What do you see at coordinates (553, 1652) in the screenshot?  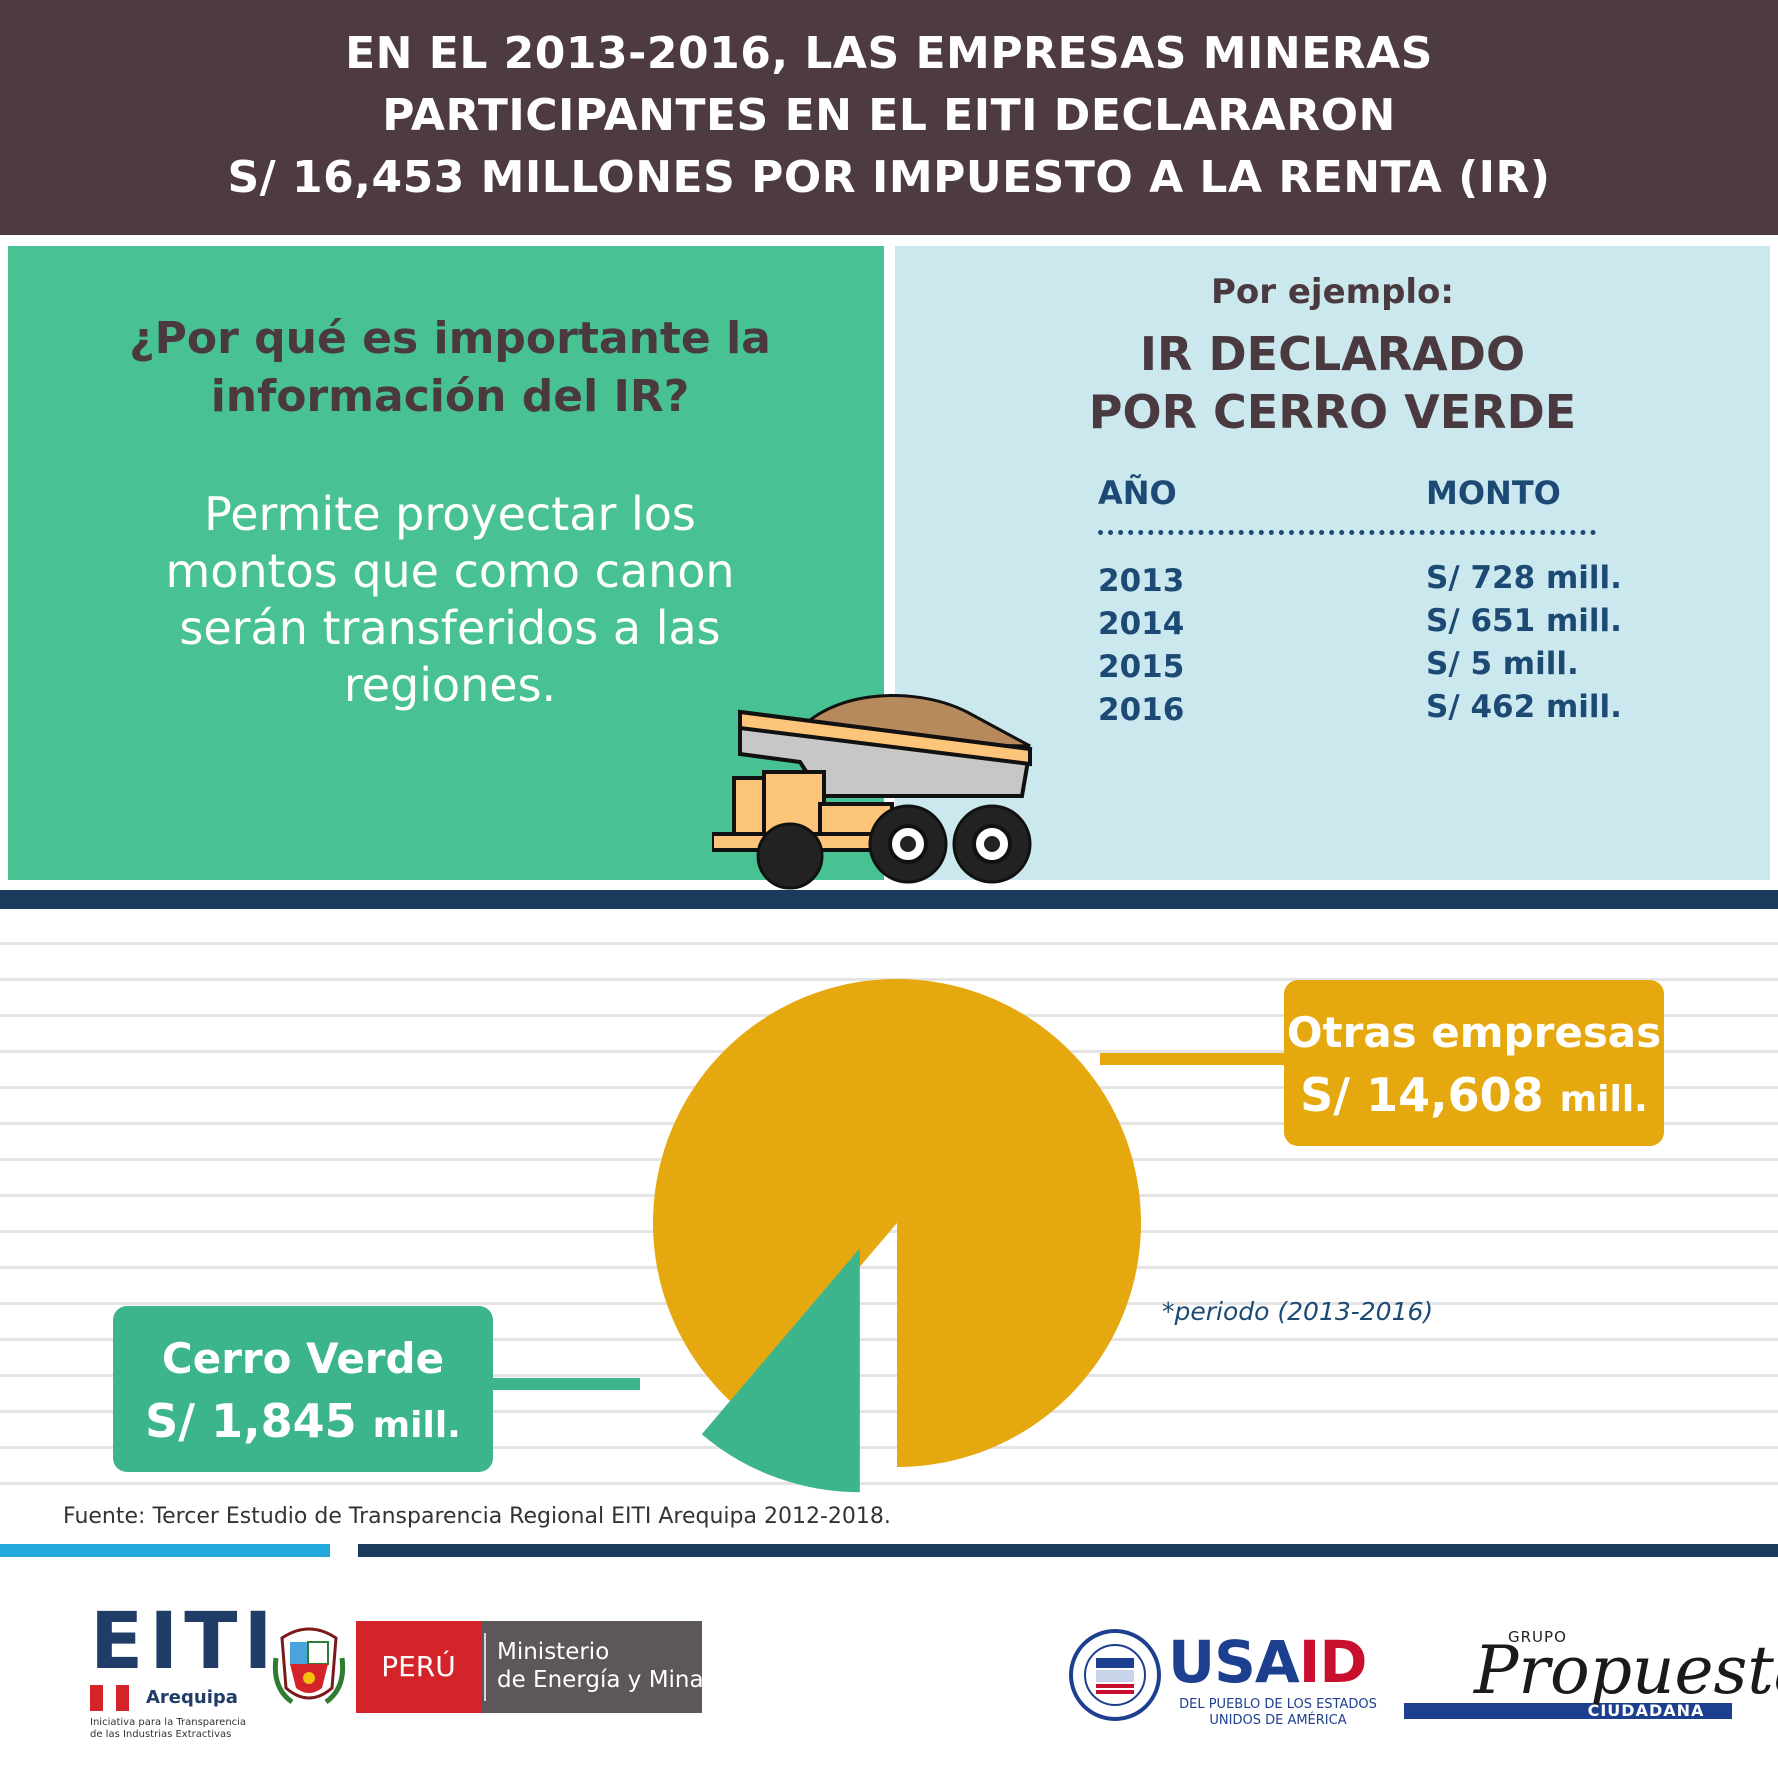 I see `ministry-line: Ministerio` at bounding box center [553, 1652].